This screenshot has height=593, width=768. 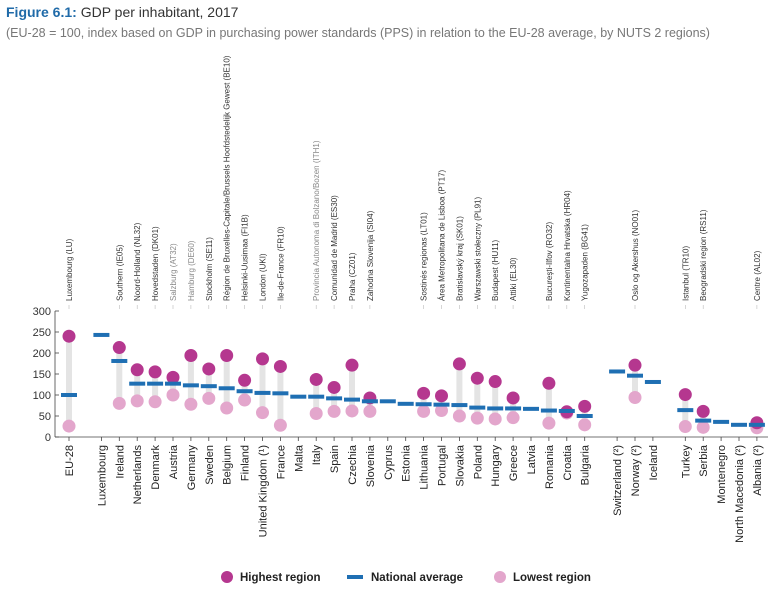 What do you see at coordinates (69, 269) in the screenshot?
I see `highest-region-label: Luxembourg (LU)` at bounding box center [69, 269].